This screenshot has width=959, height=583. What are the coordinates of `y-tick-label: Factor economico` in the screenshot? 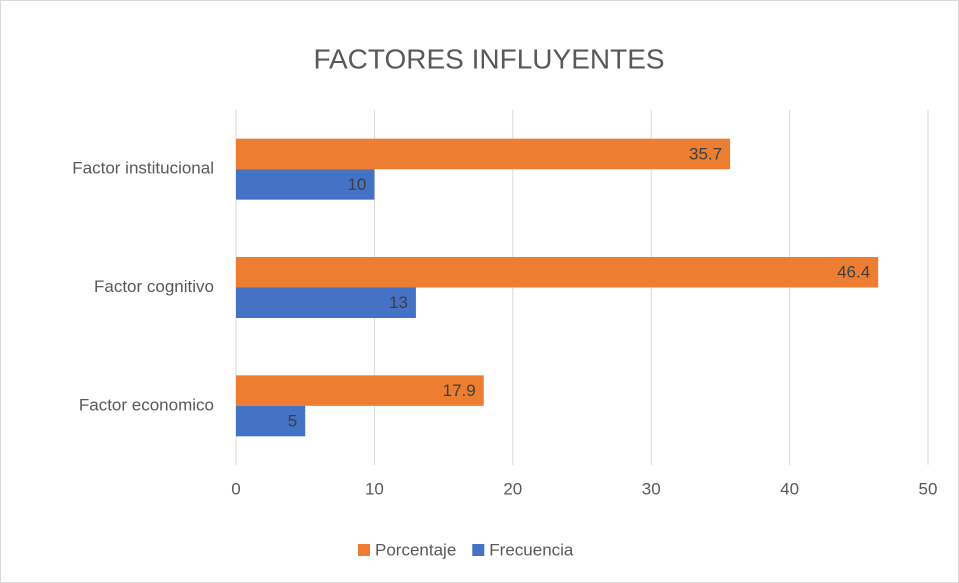 It's located at (146, 404).